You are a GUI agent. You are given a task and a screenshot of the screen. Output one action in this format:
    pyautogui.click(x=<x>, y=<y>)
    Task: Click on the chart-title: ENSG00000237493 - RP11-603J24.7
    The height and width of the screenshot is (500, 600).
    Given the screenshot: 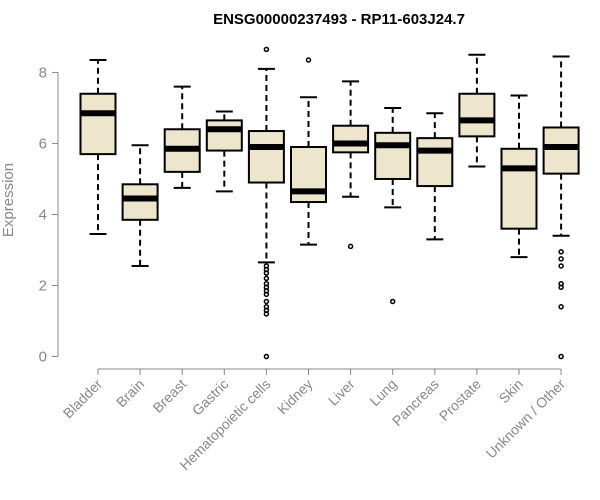 What is the action you would take?
    pyautogui.click(x=339, y=19)
    